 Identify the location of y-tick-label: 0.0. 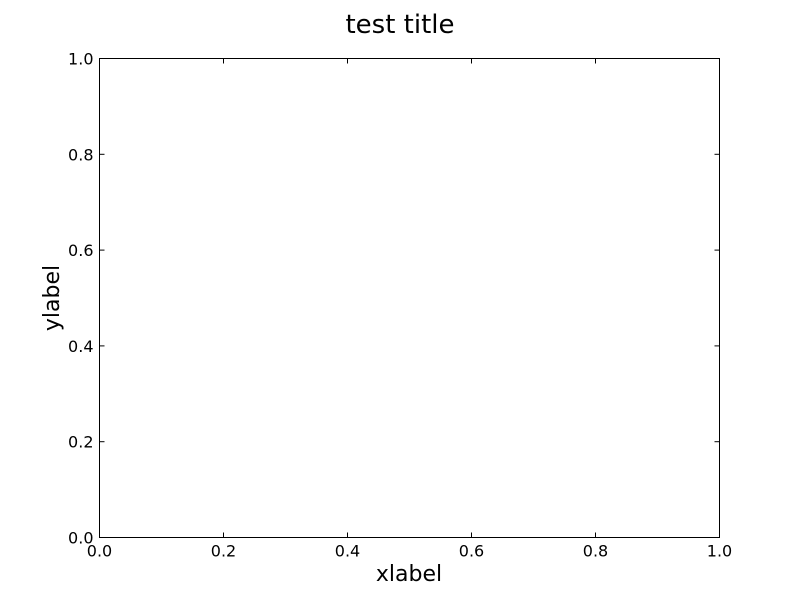
(80, 538).